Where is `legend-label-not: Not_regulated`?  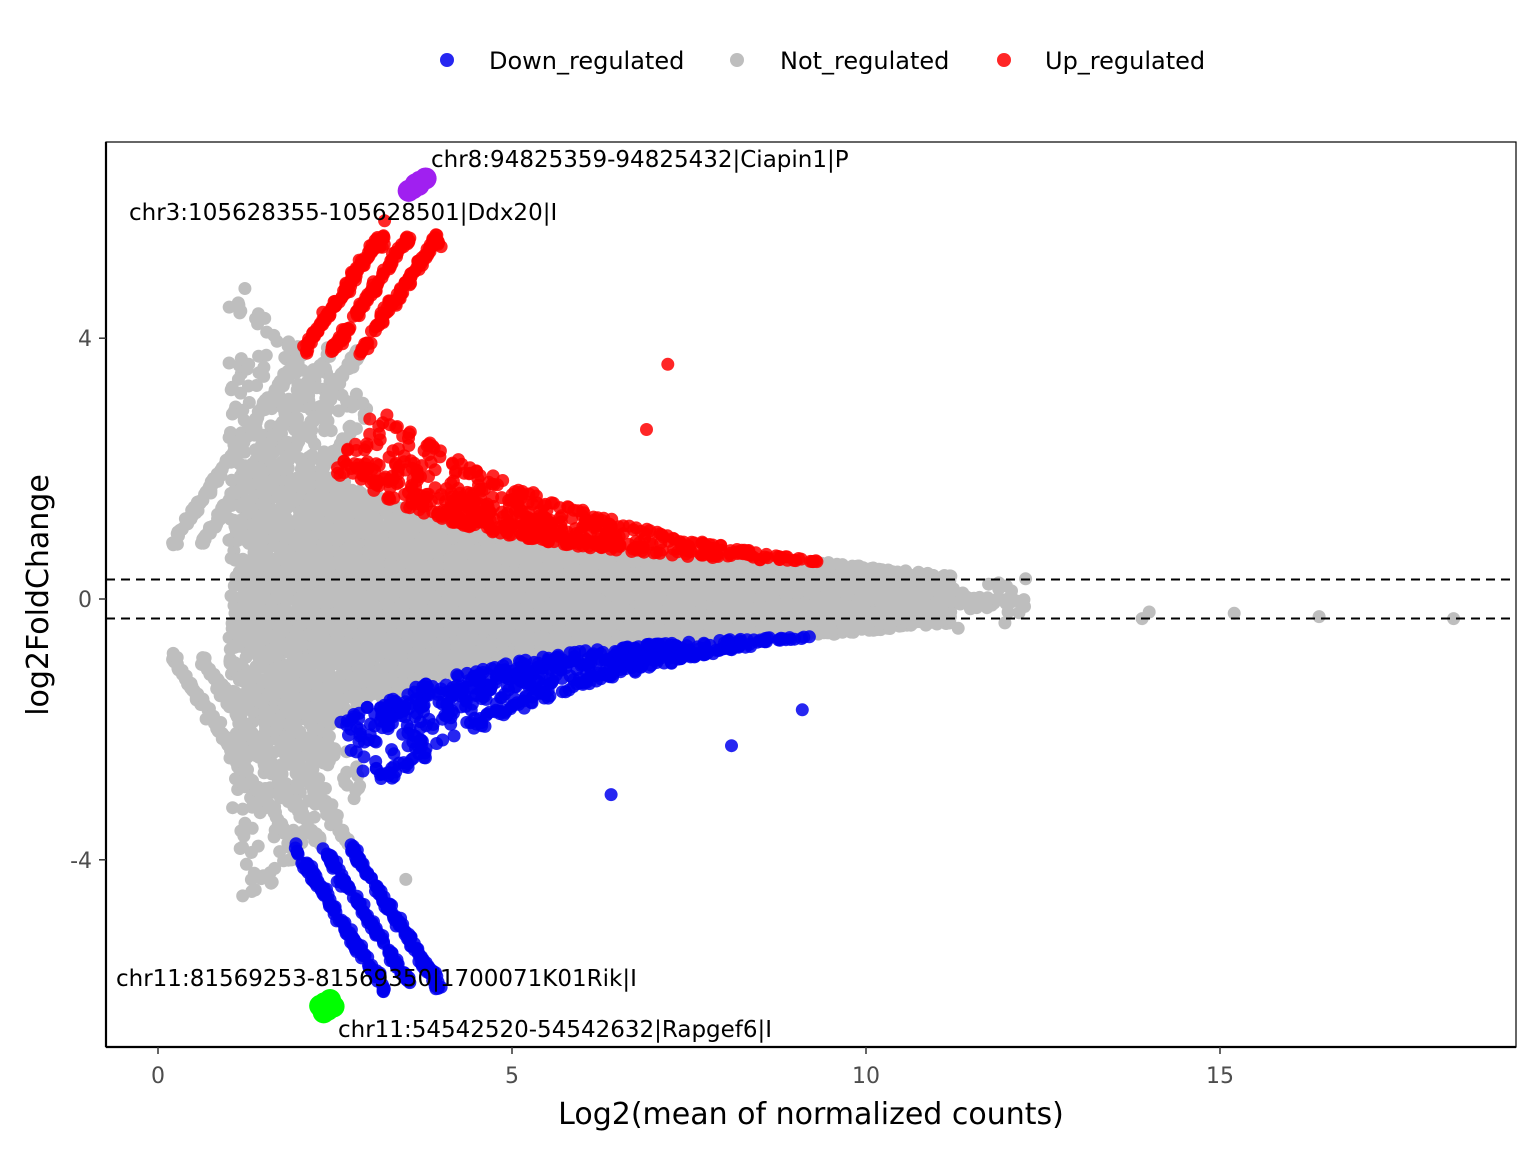 legend-label-not: Not_regulated is located at coordinates (864, 61).